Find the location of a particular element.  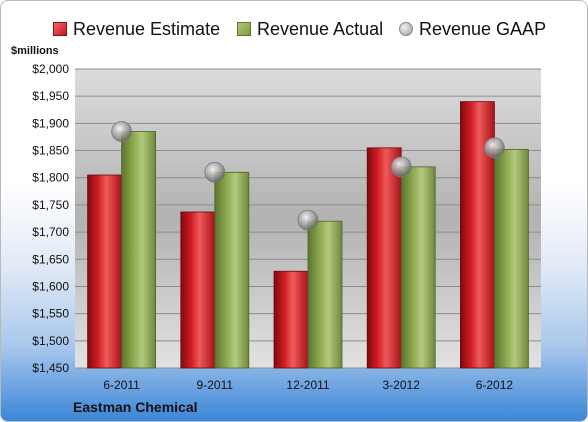

legend-item-estimate: Revenue Estimate is located at coordinates (136, 29).